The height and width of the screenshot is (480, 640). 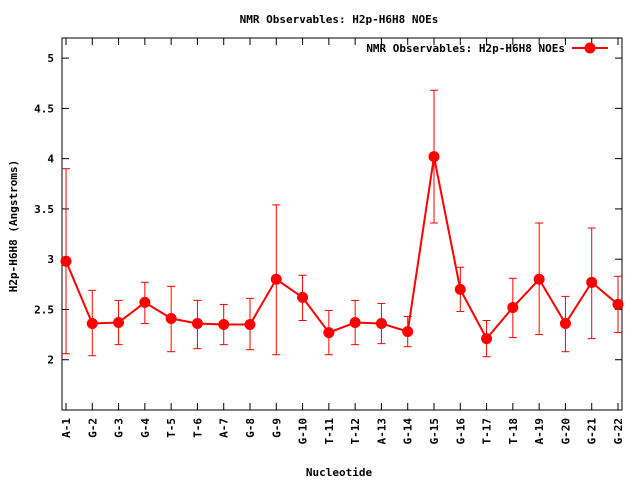 I want to click on x-tick-label: G-3, so click(x=119, y=428).